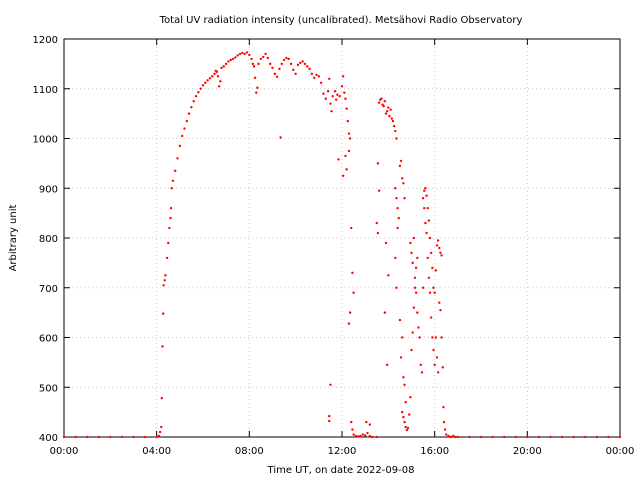 This screenshot has height=480, width=640. I want to click on x-tick-label: 00:00, so click(64, 451).